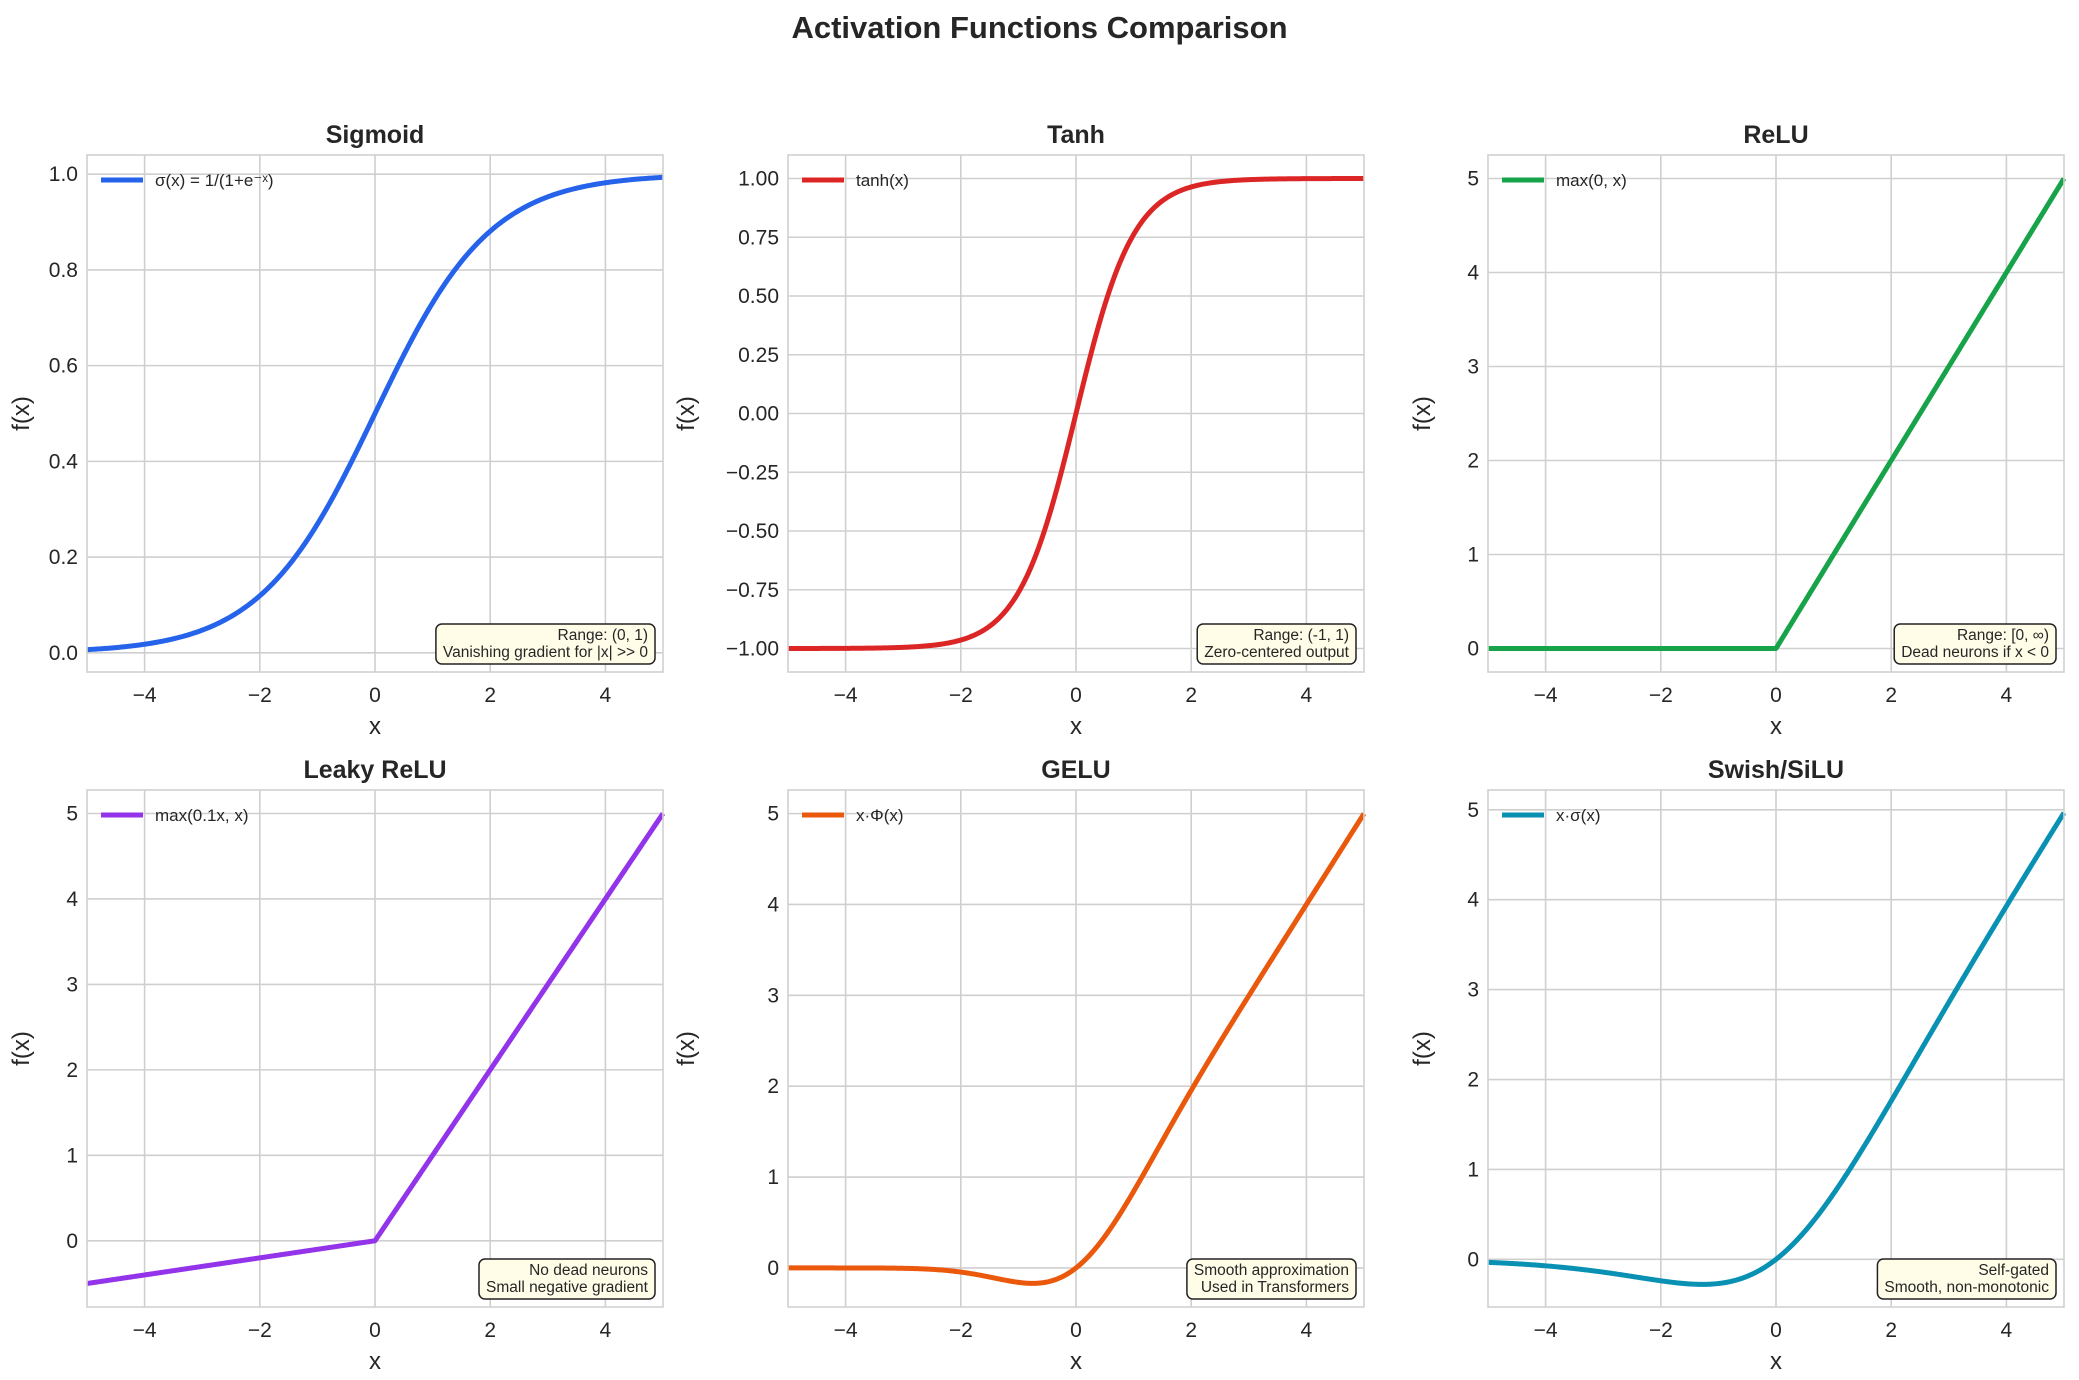 The height and width of the screenshot is (1380, 2079). I want to click on annotation-text: Range: [0, ∞), so click(2003, 635).